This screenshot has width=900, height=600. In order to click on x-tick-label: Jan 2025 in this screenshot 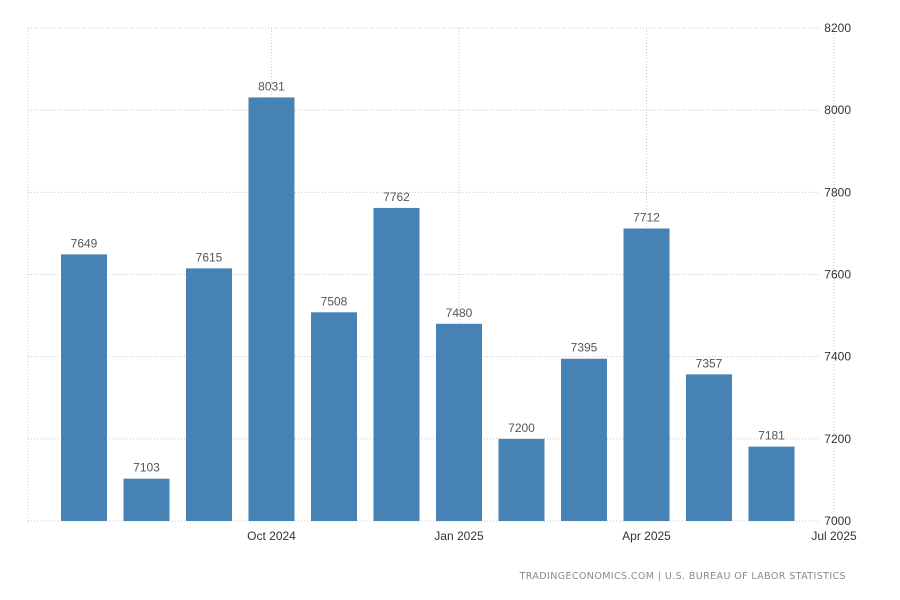, I will do `click(459, 536)`.